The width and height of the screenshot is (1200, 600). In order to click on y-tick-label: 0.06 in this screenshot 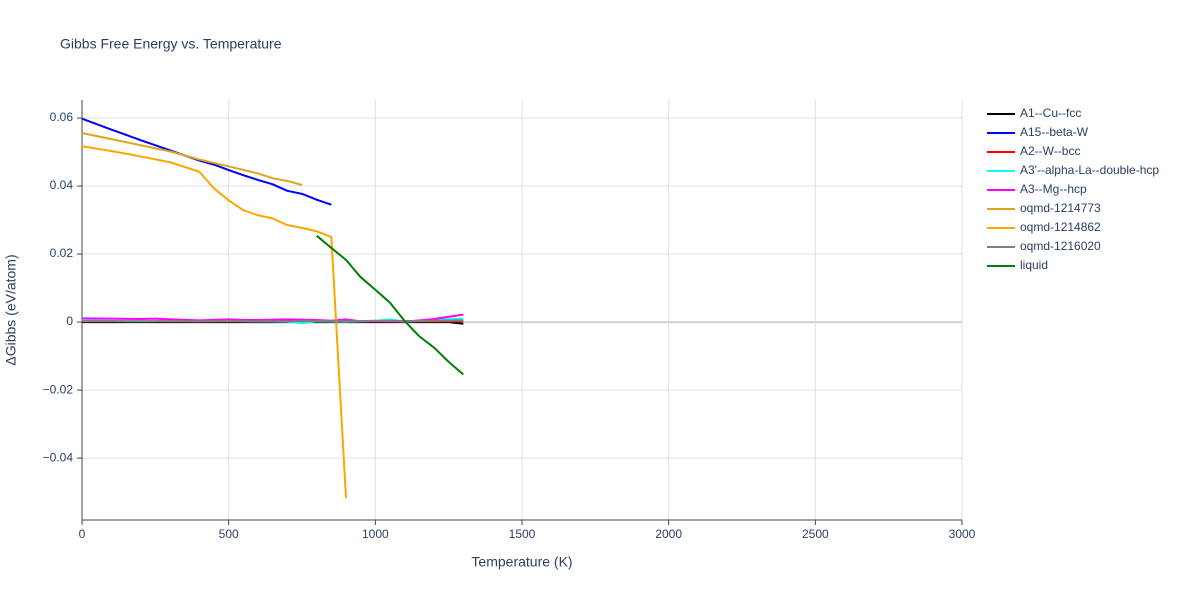, I will do `click(62, 117)`.